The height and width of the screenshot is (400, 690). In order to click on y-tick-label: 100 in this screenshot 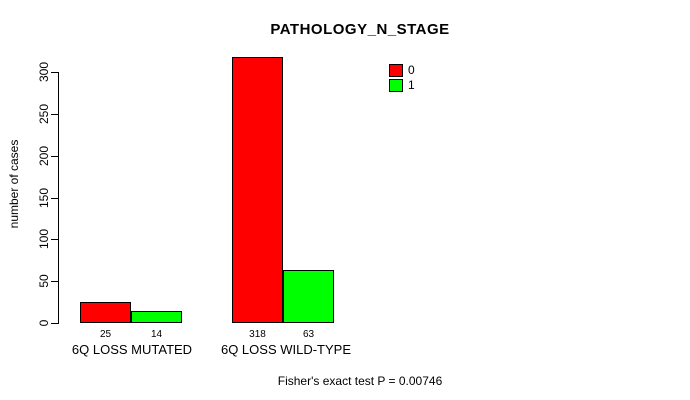, I will do `click(44, 239)`.